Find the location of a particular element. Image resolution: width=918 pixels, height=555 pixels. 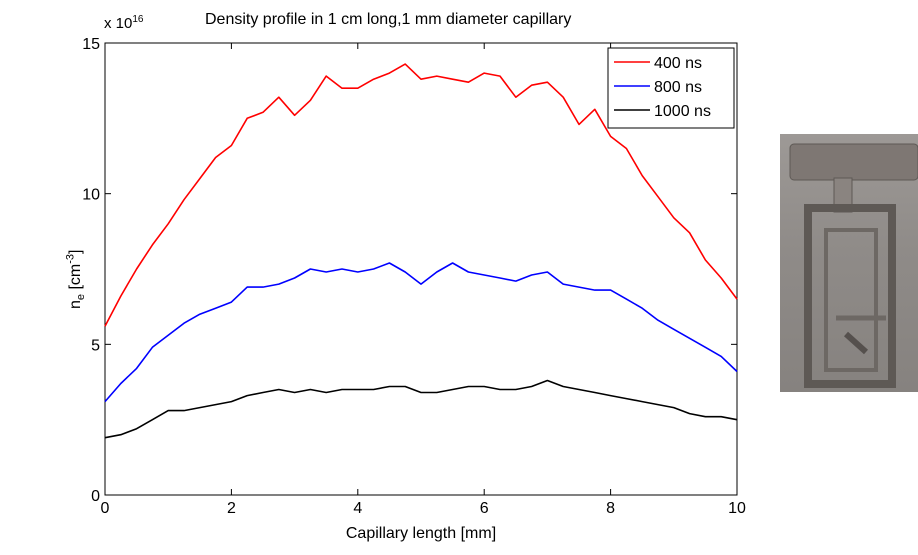

capillary-holder-photo is located at coordinates (849, 263).